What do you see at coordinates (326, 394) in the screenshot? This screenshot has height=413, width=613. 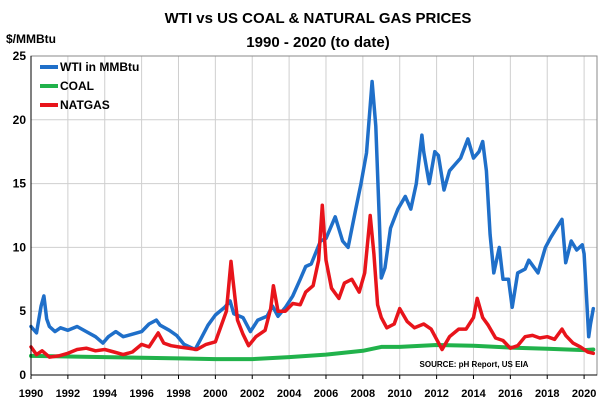 I see `x-tick-label: 2006` at bounding box center [326, 394].